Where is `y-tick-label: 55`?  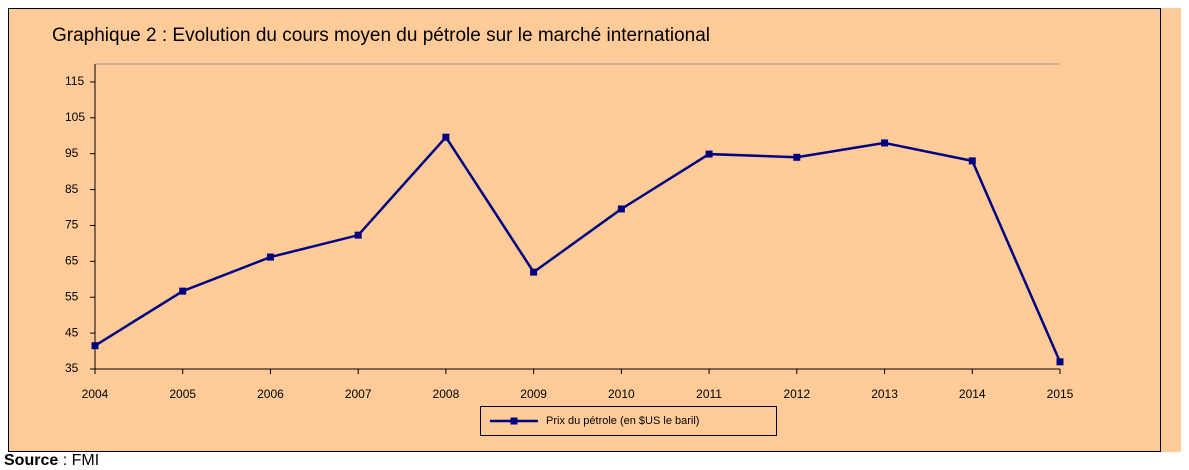
y-tick-label: 55 is located at coordinates (72, 296).